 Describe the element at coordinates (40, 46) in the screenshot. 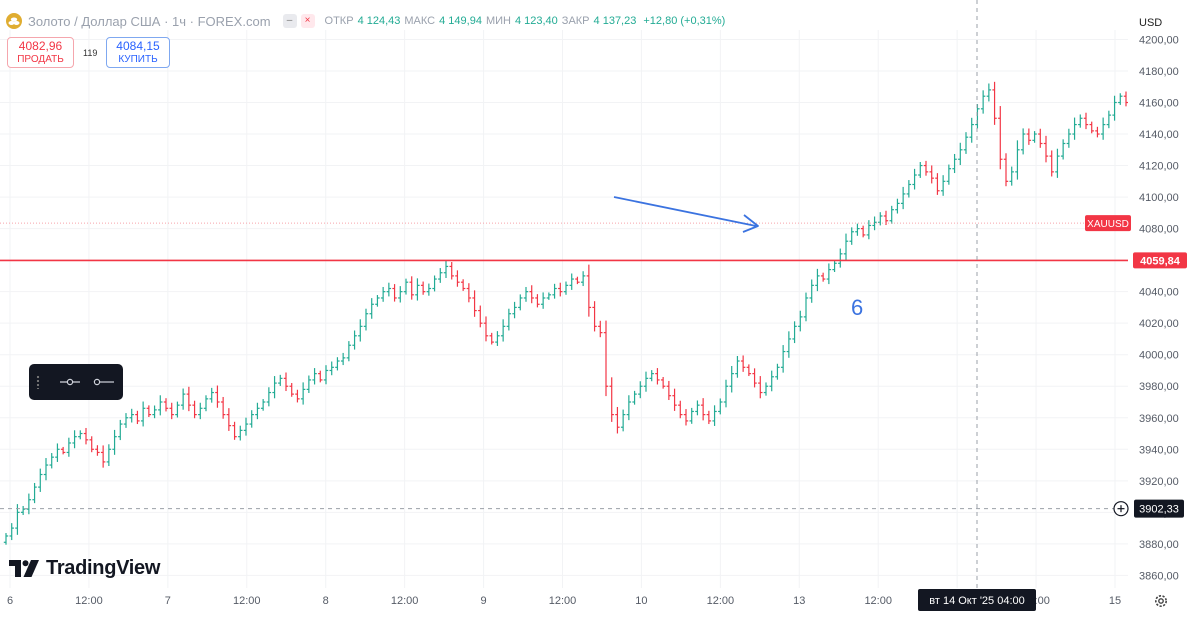

I see `sell-price: 4082,96` at that location.